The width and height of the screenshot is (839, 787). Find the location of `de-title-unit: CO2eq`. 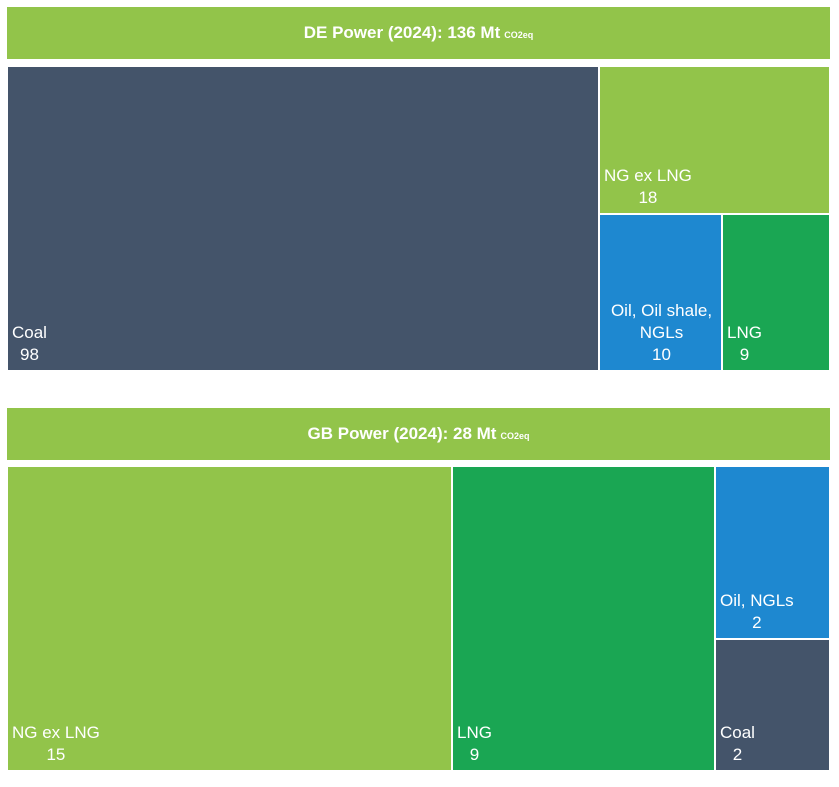

de-title-unit: CO2eq is located at coordinates (519, 35).